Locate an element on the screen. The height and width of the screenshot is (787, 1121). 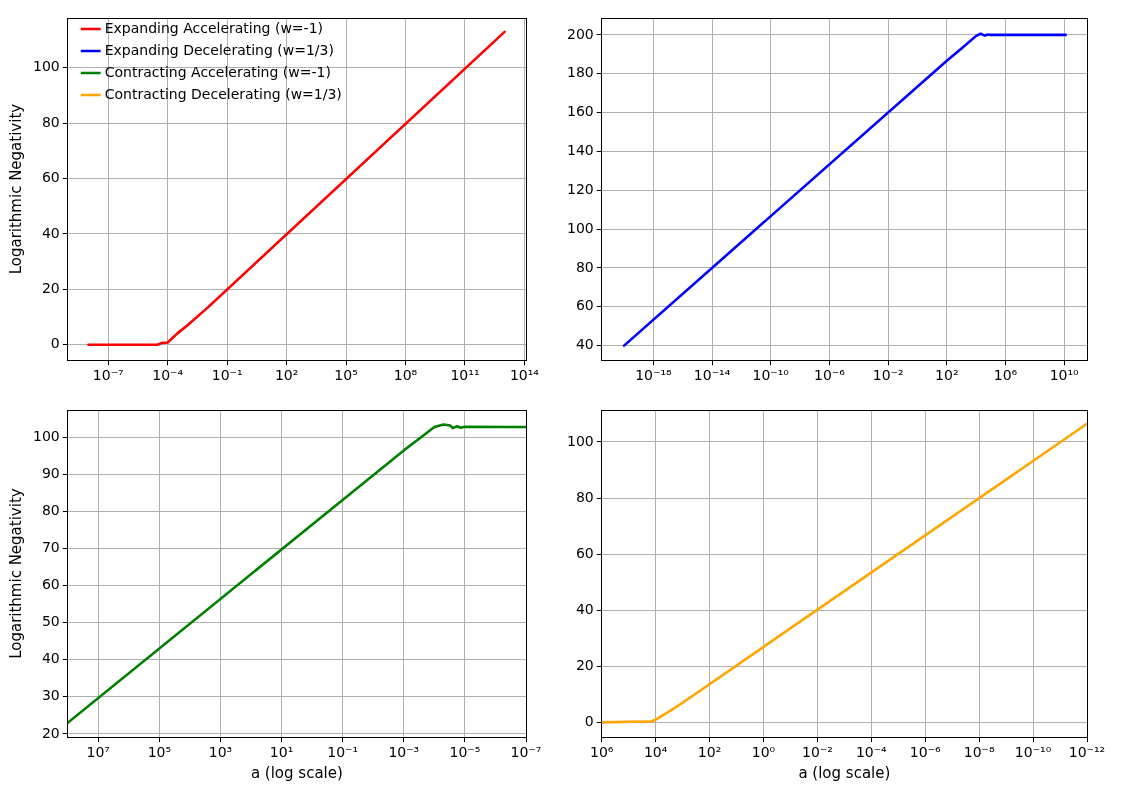
y-tick-label: 90 is located at coordinates (50, 473).